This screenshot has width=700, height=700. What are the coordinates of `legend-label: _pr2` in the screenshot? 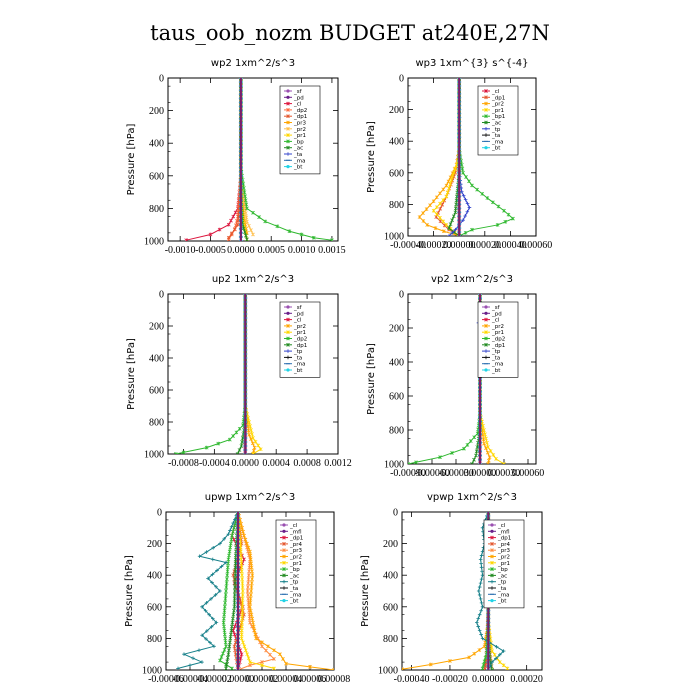 It's located at (299, 130).